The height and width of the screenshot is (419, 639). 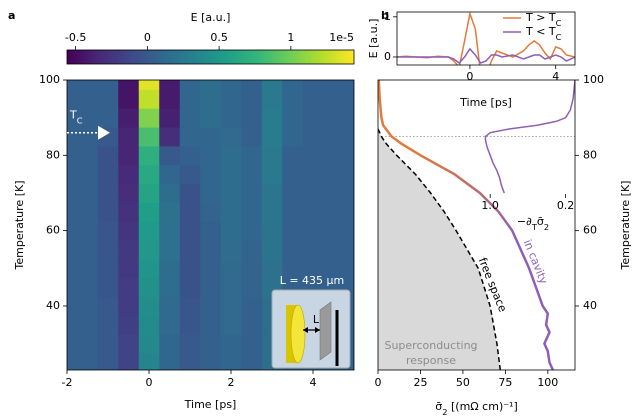 I want to click on x2-tick-label: 0.2, so click(x=566, y=205).